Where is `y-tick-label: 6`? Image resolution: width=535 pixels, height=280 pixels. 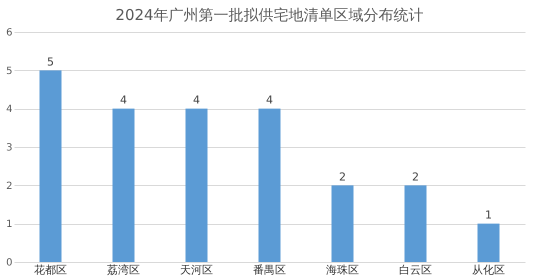
y-tick-label: 6 is located at coordinates (9, 33).